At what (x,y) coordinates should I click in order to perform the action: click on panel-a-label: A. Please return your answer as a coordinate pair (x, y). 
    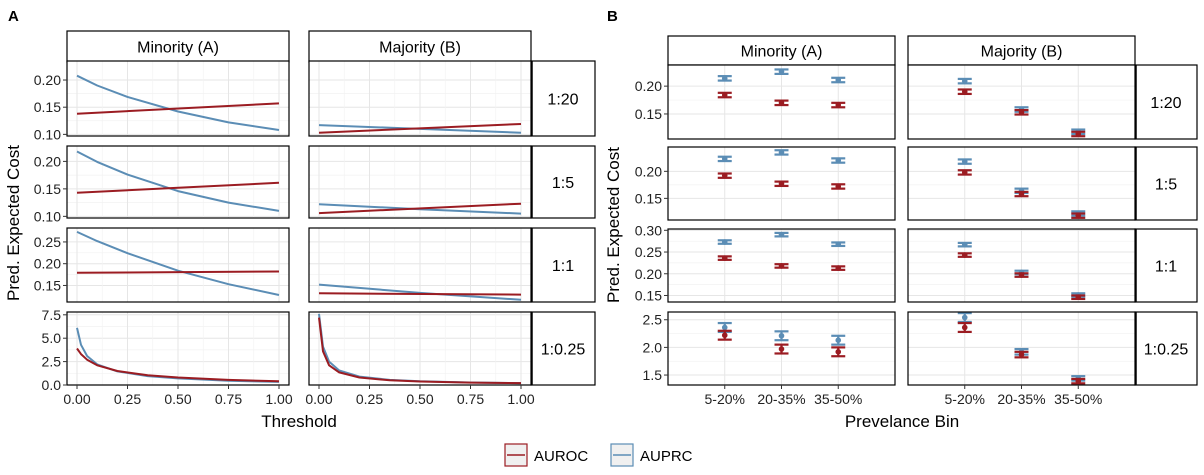
    Looking at the image, I should click on (13, 16).